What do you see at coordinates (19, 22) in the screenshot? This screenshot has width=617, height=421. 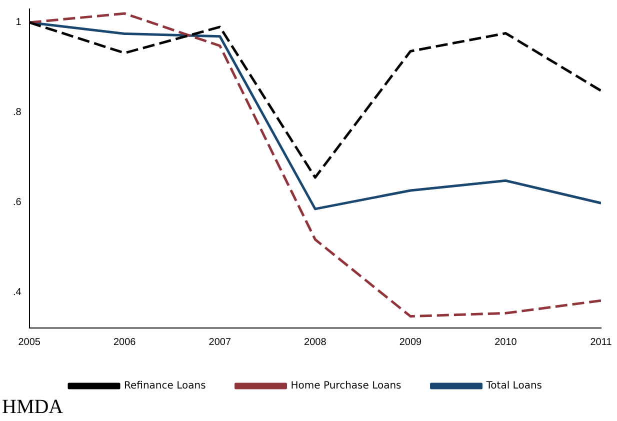 I see `y-tick-label: 1` at bounding box center [19, 22].